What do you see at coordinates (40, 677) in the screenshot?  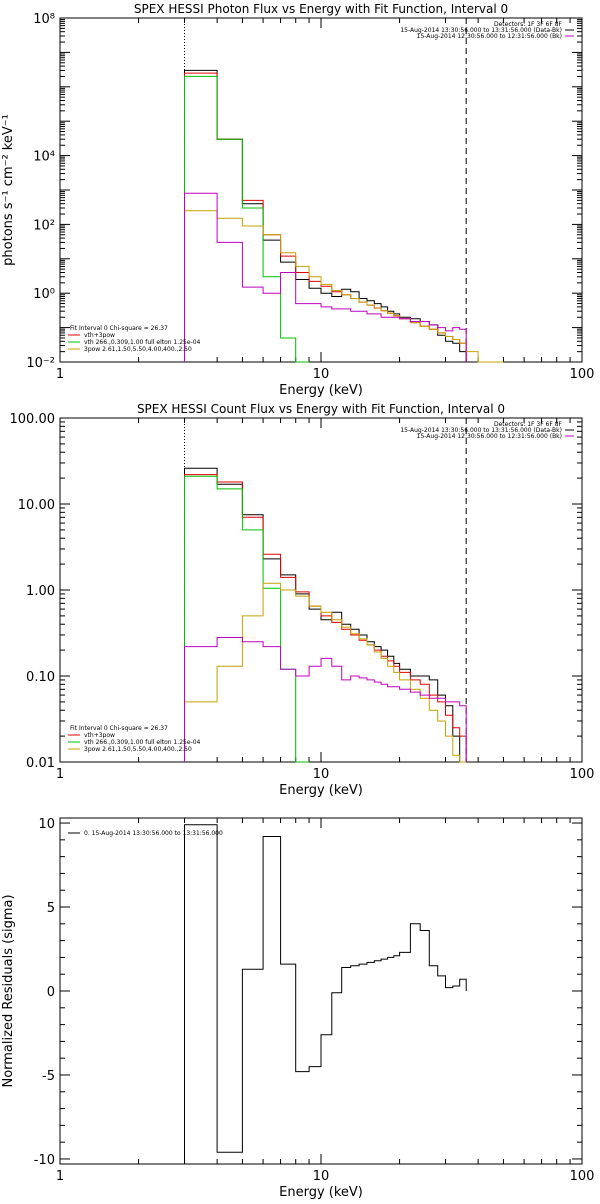 I see `y-tick-label: 0.10` at bounding box center [40, 677].